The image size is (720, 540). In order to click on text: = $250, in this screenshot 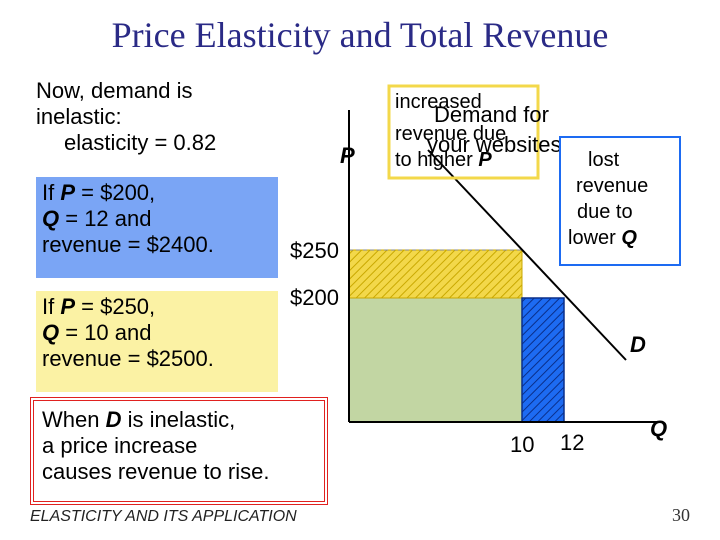, I will do `click(115, 306)`.